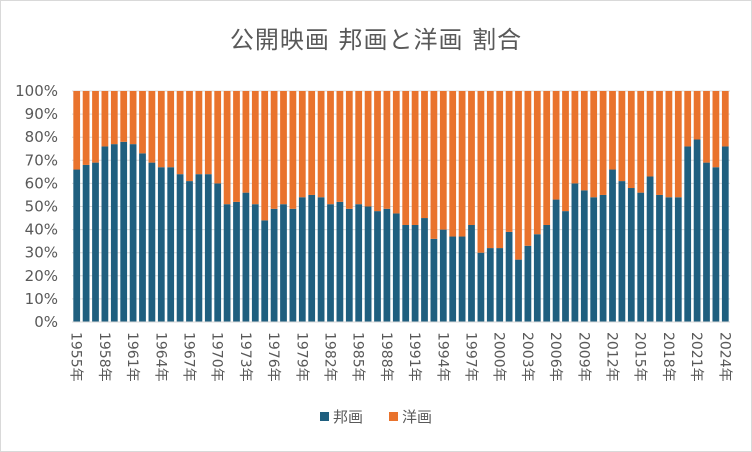 The image size is (752, 452). I want to click on x-tick-label: 1958年, so click(104, 357).